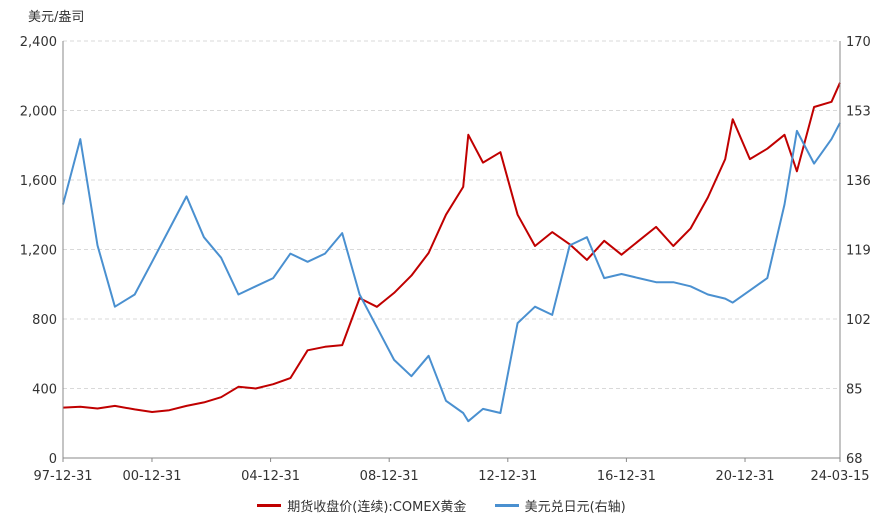  Describe the element at coordinates (38, 251) in the screenshot. I see `y-left-tick-label: 1,200` at that location.